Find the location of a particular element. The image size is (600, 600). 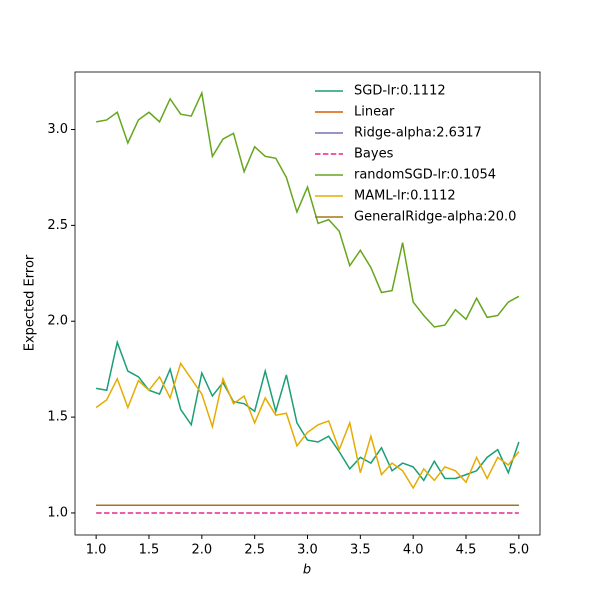

y-tick-label: 2.5 is located at coordinates (57, 225).